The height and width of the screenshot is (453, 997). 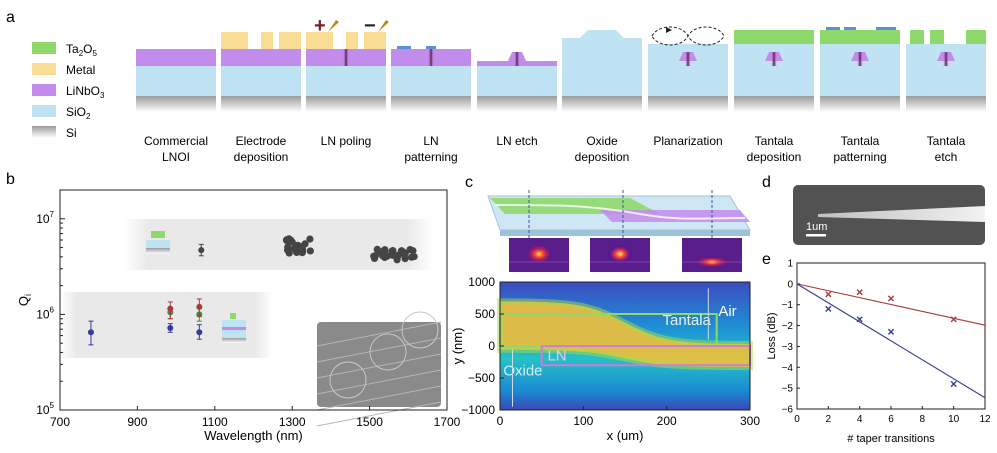 I want to click on step-label-9-line2: patterning, so click(x=859, y=157).